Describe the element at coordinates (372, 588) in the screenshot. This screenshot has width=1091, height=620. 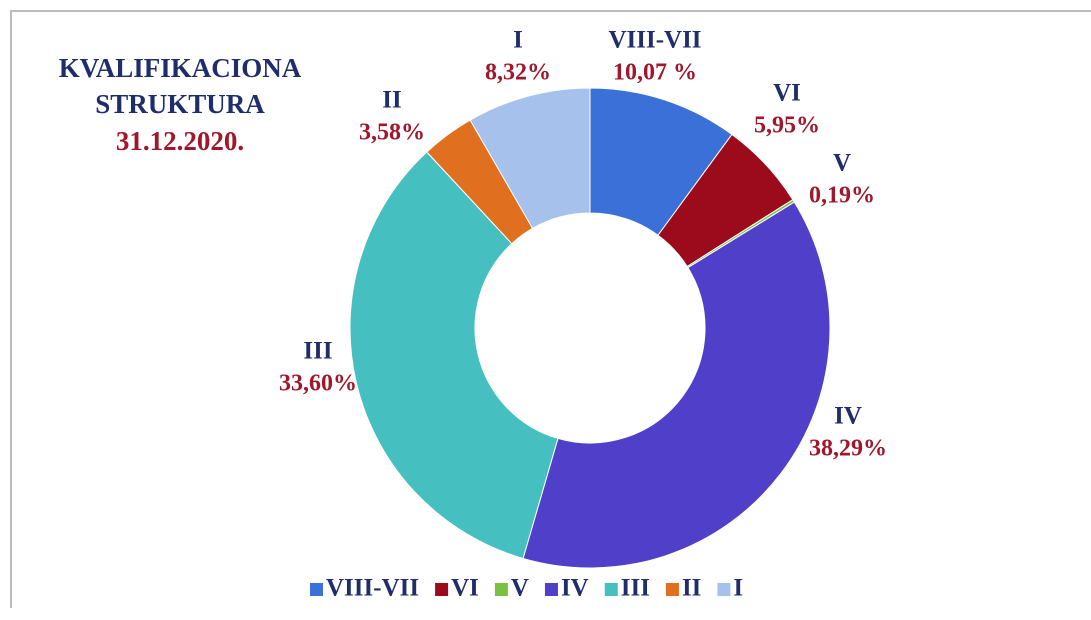
I see `legend-label: VIII-VII` at that location.